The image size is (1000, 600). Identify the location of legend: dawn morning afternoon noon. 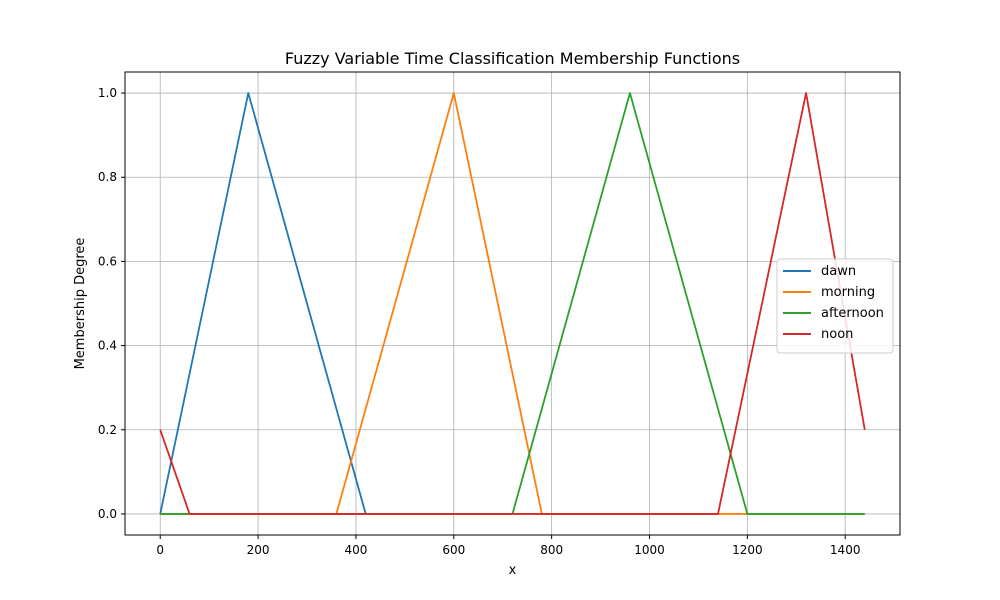
(835, 306).